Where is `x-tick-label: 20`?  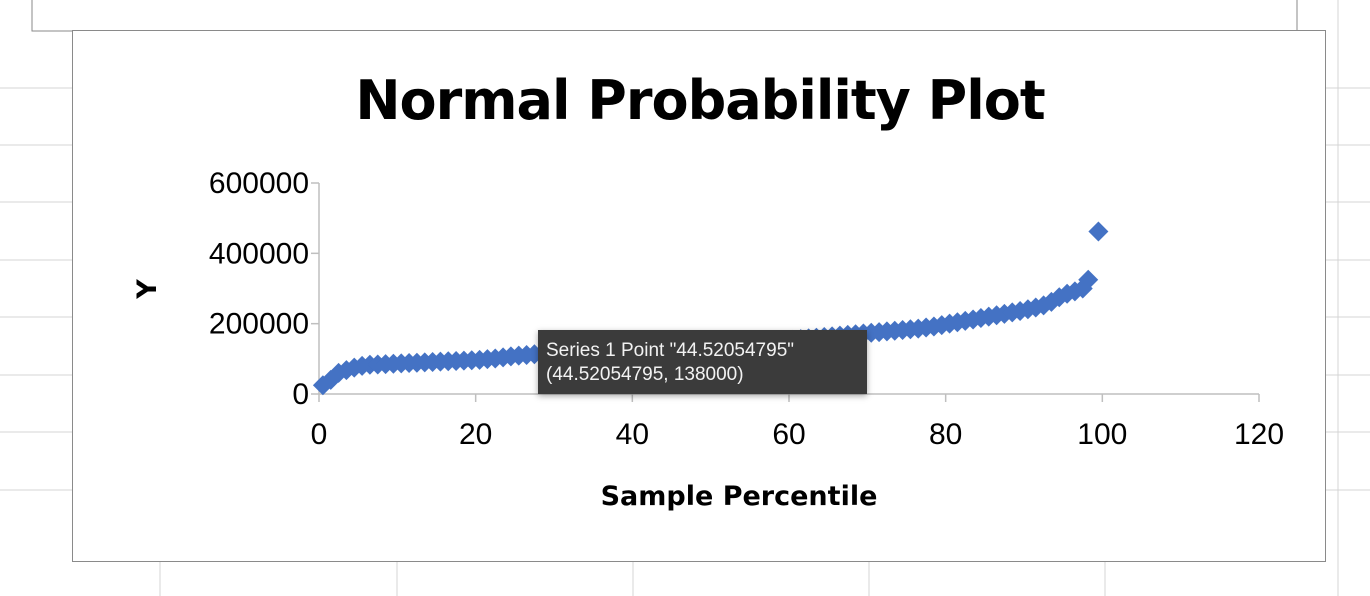 x-tick-label: 20 is located at coordinates (475, 434).